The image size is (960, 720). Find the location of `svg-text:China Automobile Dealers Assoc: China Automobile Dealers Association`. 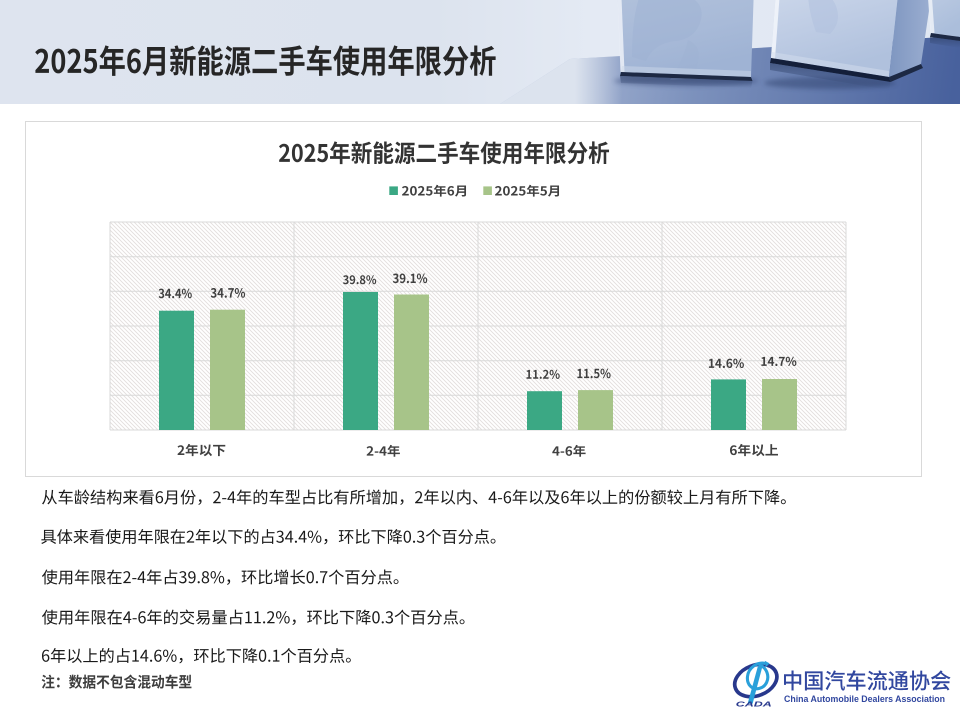

svg-text:China Automobile Dealers Assoc: China Automobile Dealers Association is located at coordinates (864, 699).